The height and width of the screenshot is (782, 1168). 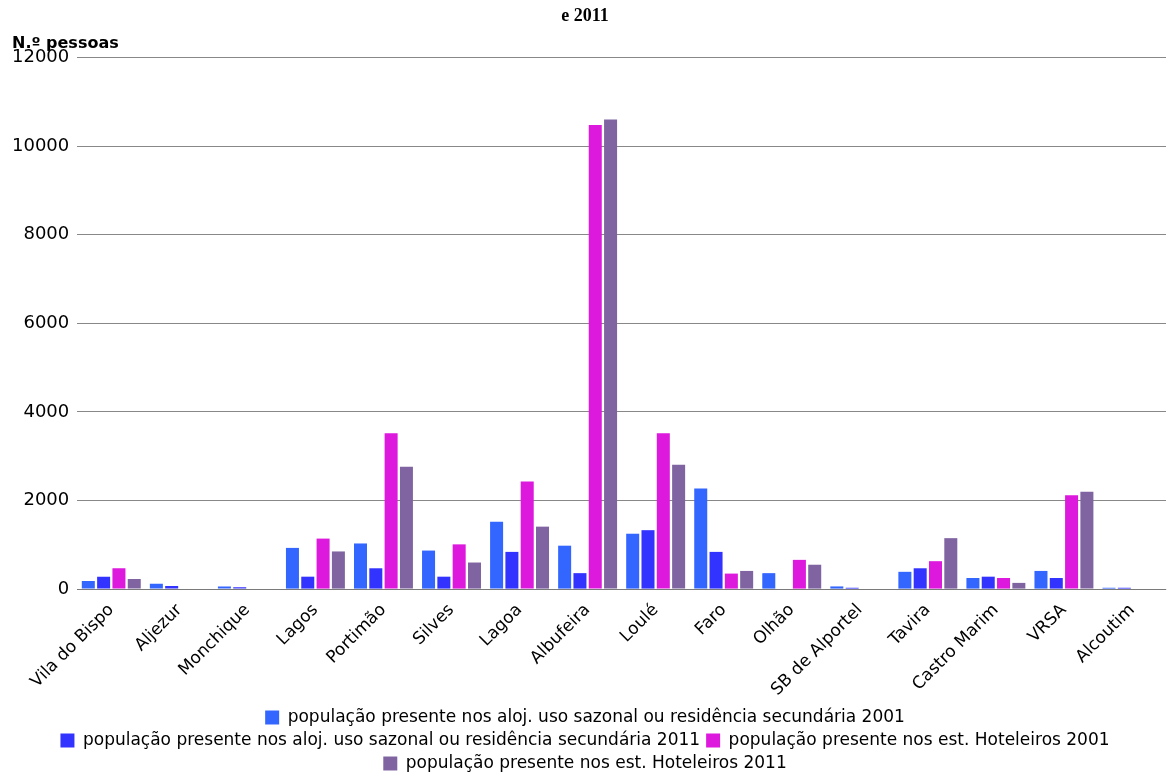 What do you see at coordinates (596, 761) in the screenshot?
I see `legend-label: população presente nos est. Hoteleiros 2011` at bounding box center [596, 761].